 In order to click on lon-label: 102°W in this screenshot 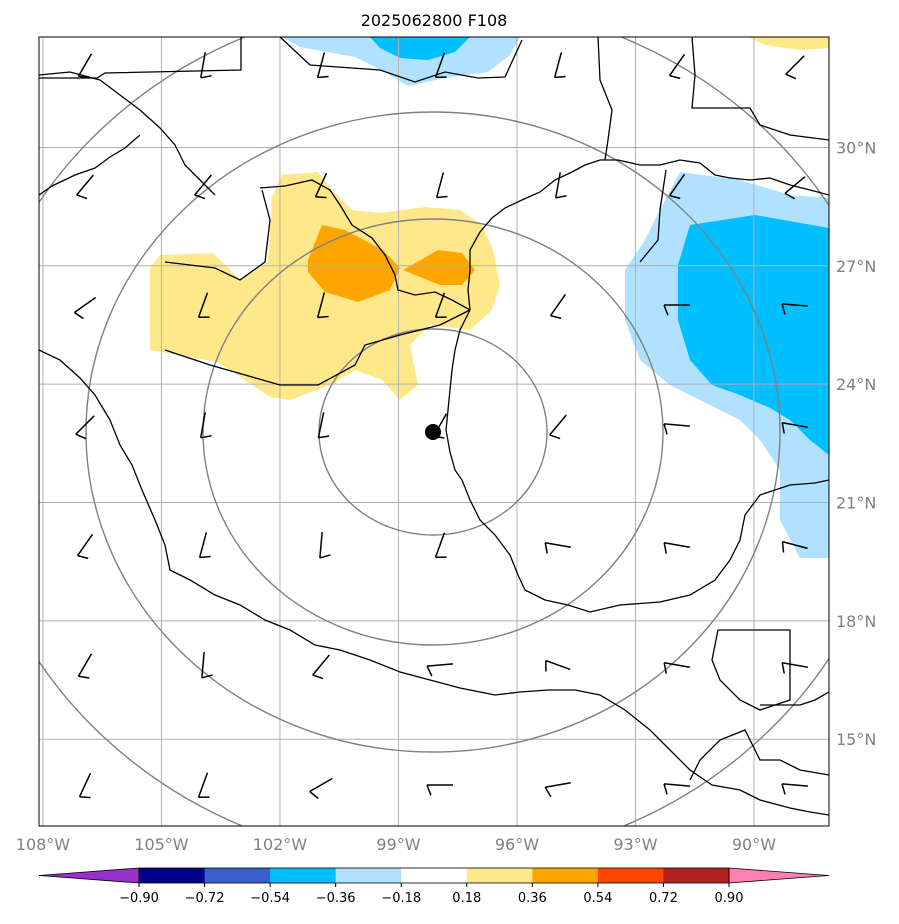, I will do `click(280, 844)`.